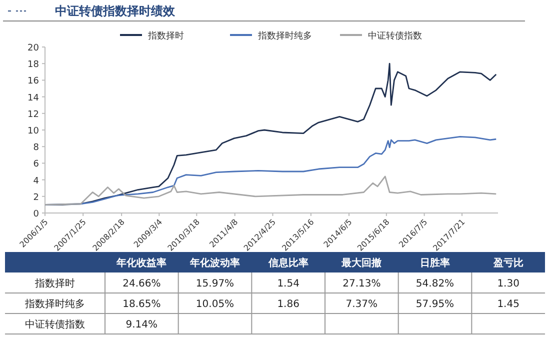 The height and width of the screenshot is (340, 550). Describe the element at coordinates (395, 36) in the screenshot. I see `legend-label: 中证转债指数` at that location.